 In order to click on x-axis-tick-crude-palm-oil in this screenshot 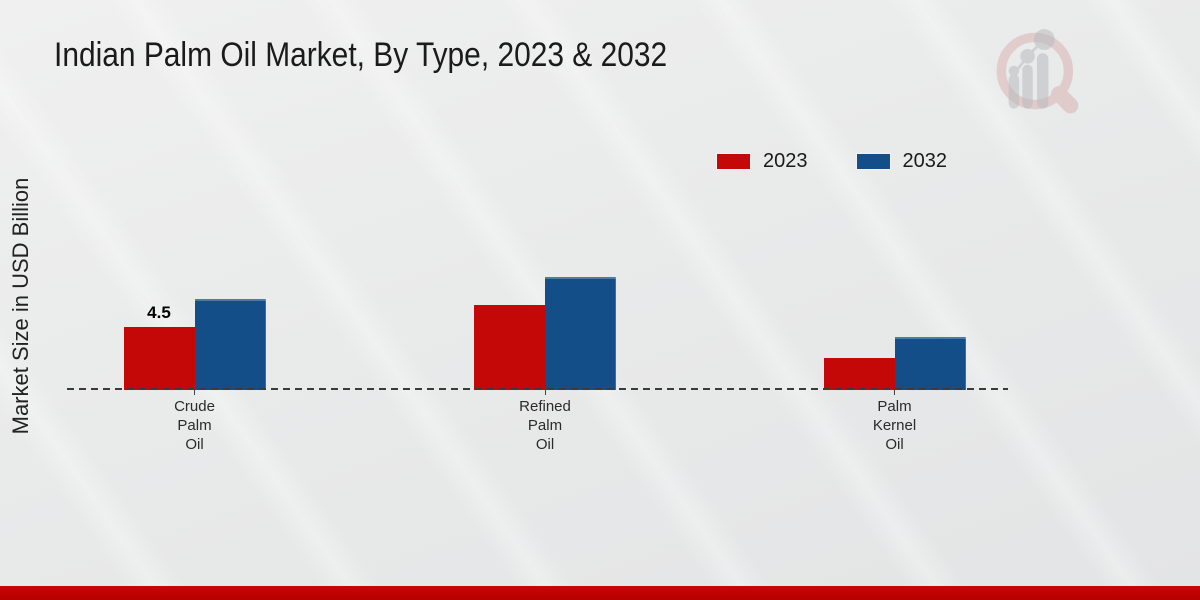, I will do `click(194, 392)`.